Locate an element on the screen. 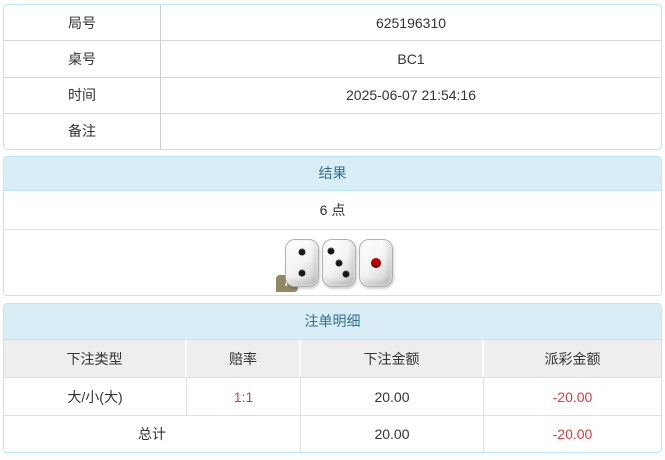 The image size is (665, 460). table-row: 局号 625196310 is located at coordinates (332, 23).